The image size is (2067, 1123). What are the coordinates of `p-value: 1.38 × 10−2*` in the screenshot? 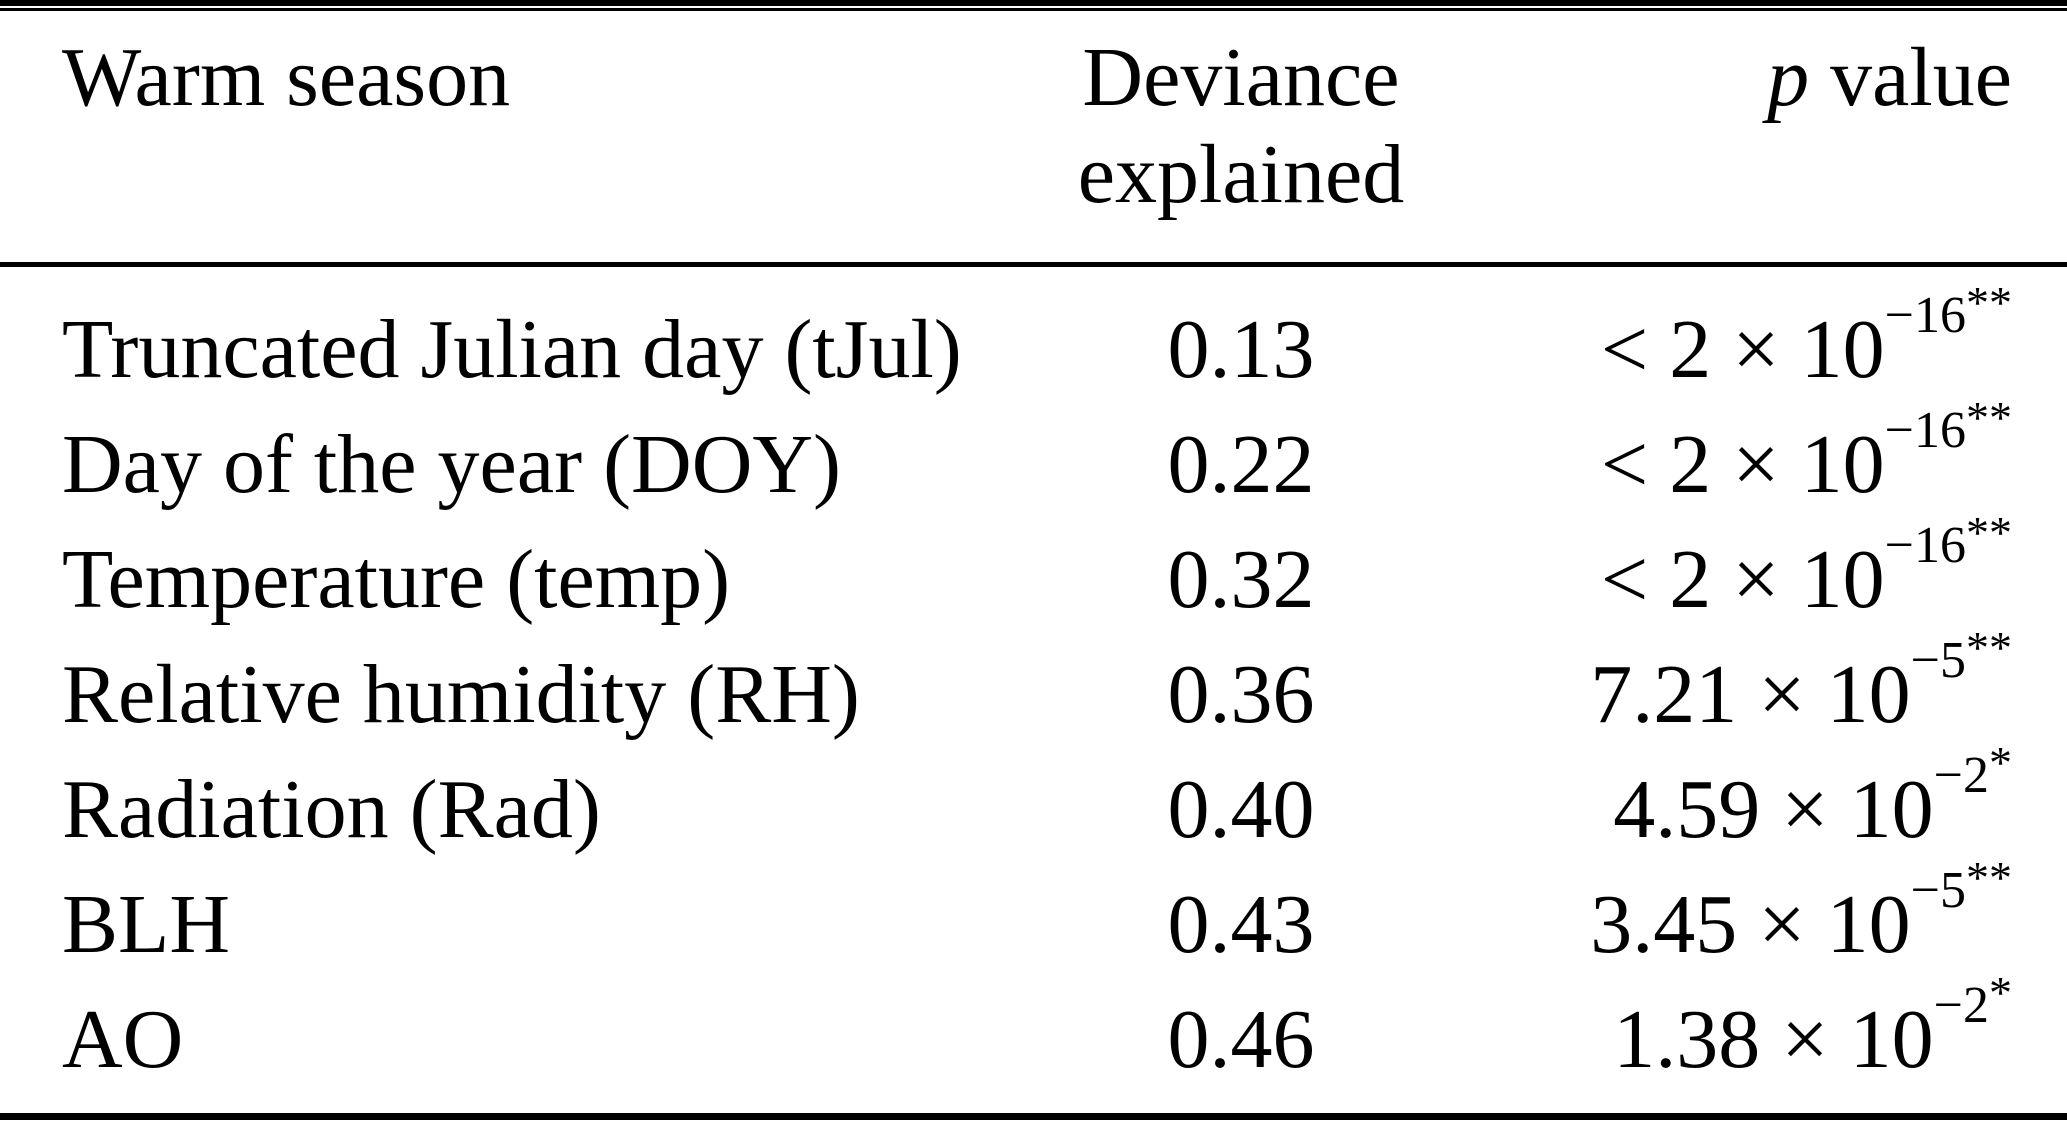 It's located at (1736, 1045).